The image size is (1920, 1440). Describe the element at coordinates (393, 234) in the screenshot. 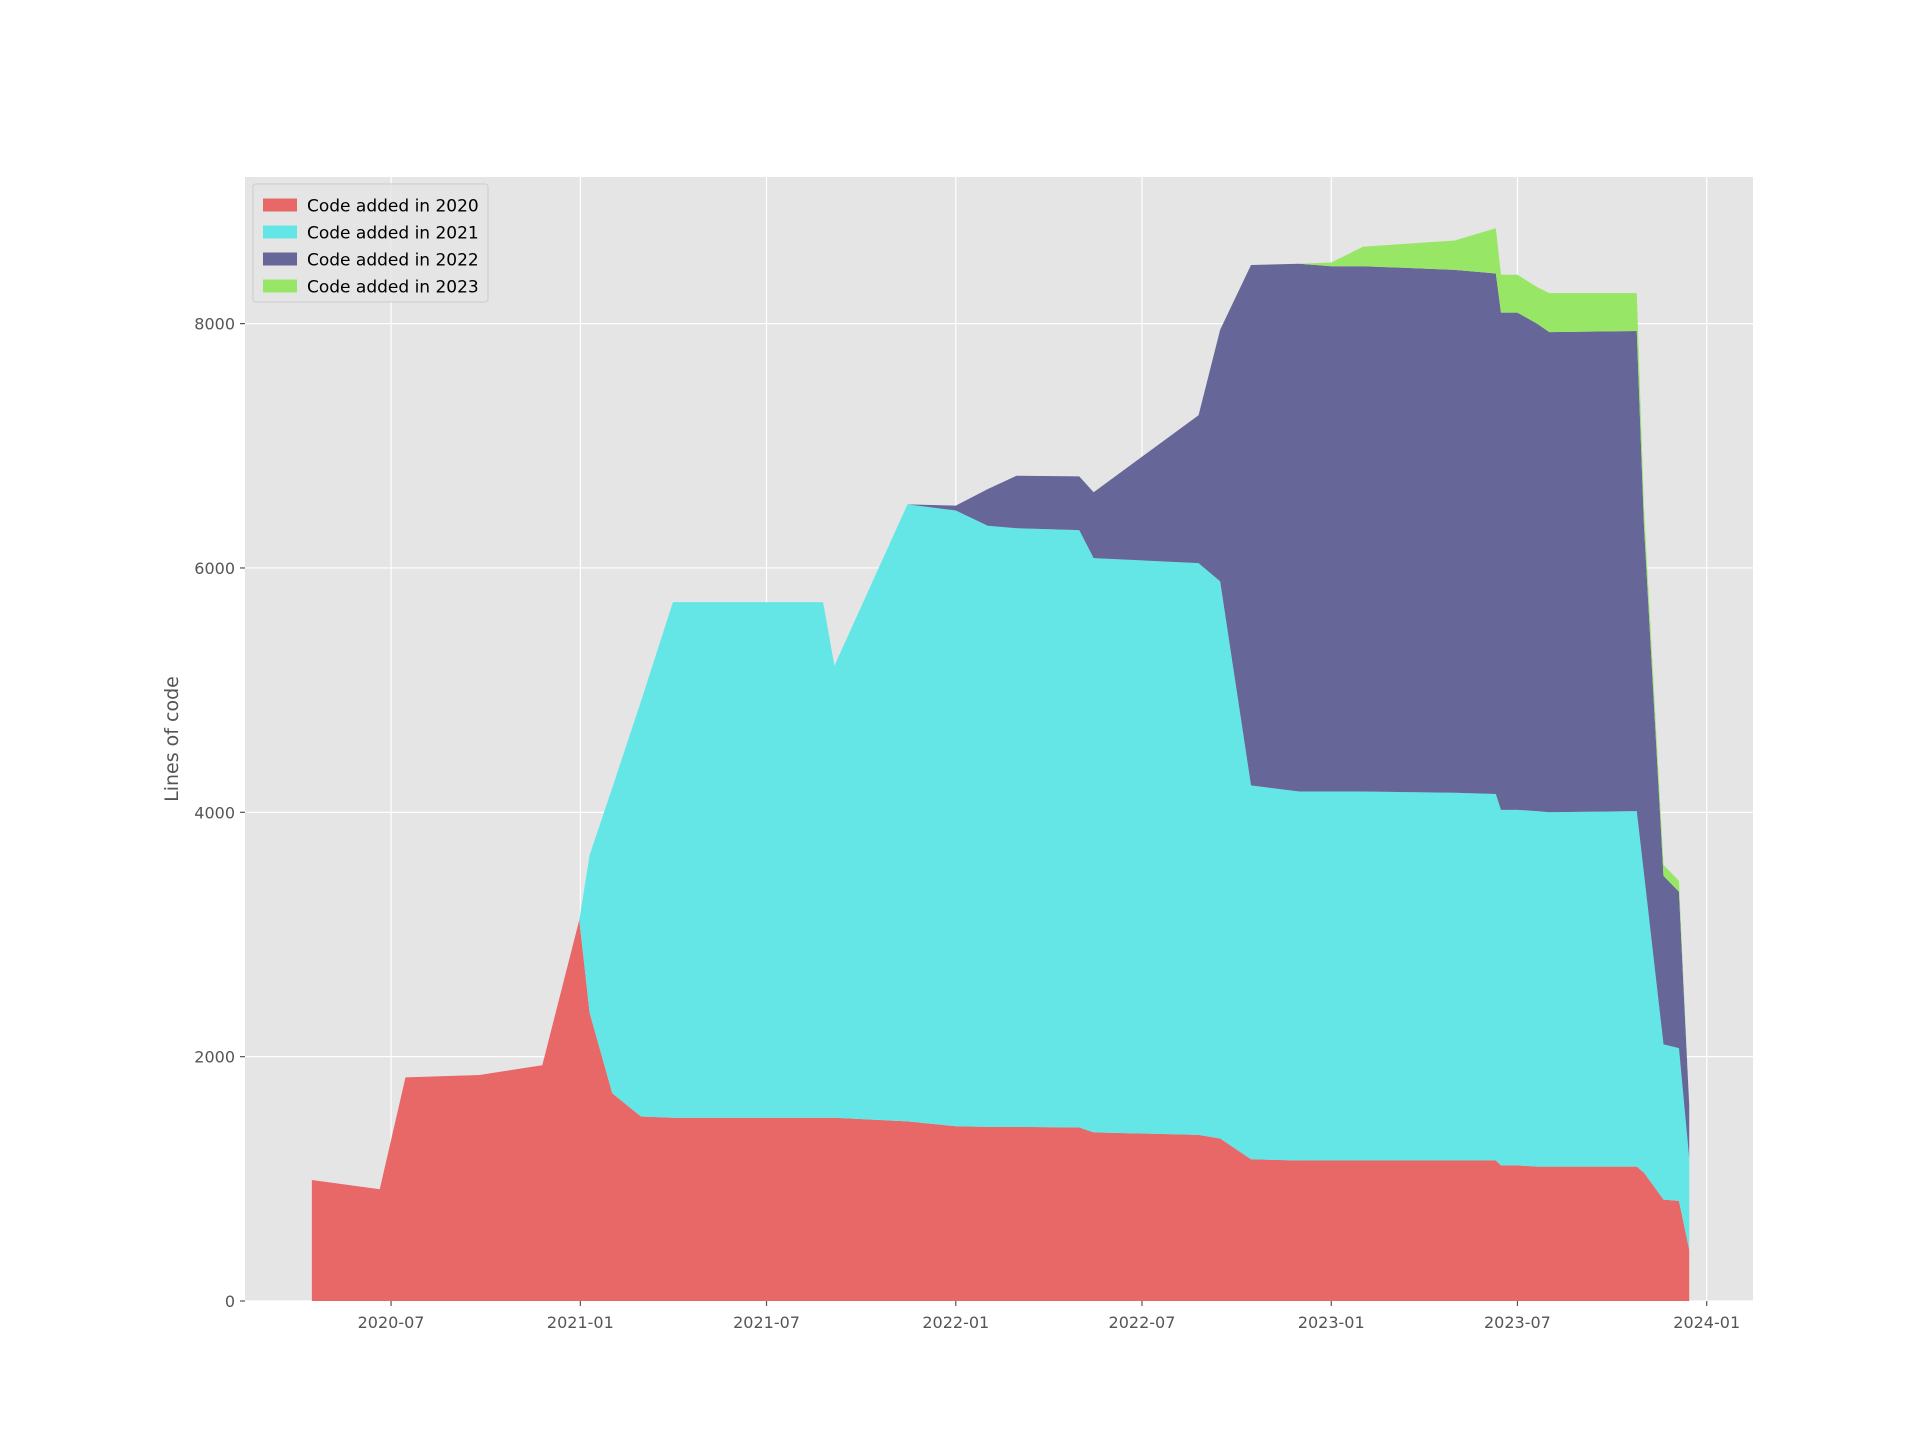

I see `legend-entry: Code added in 2021` at that location.